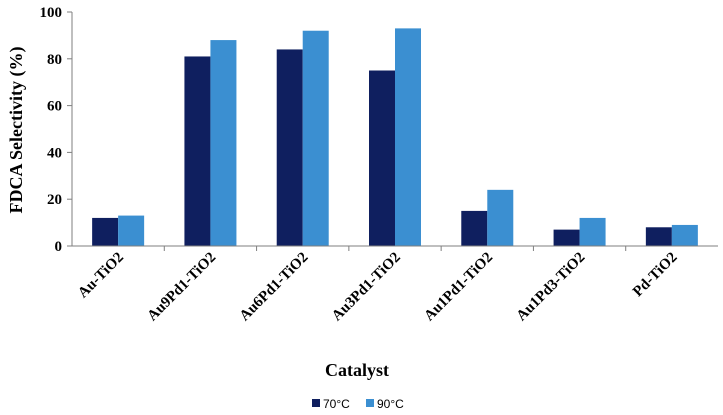 This screenshot has height=415, width=723. I want to click on legend-swatch-90c, so click(370, 403).